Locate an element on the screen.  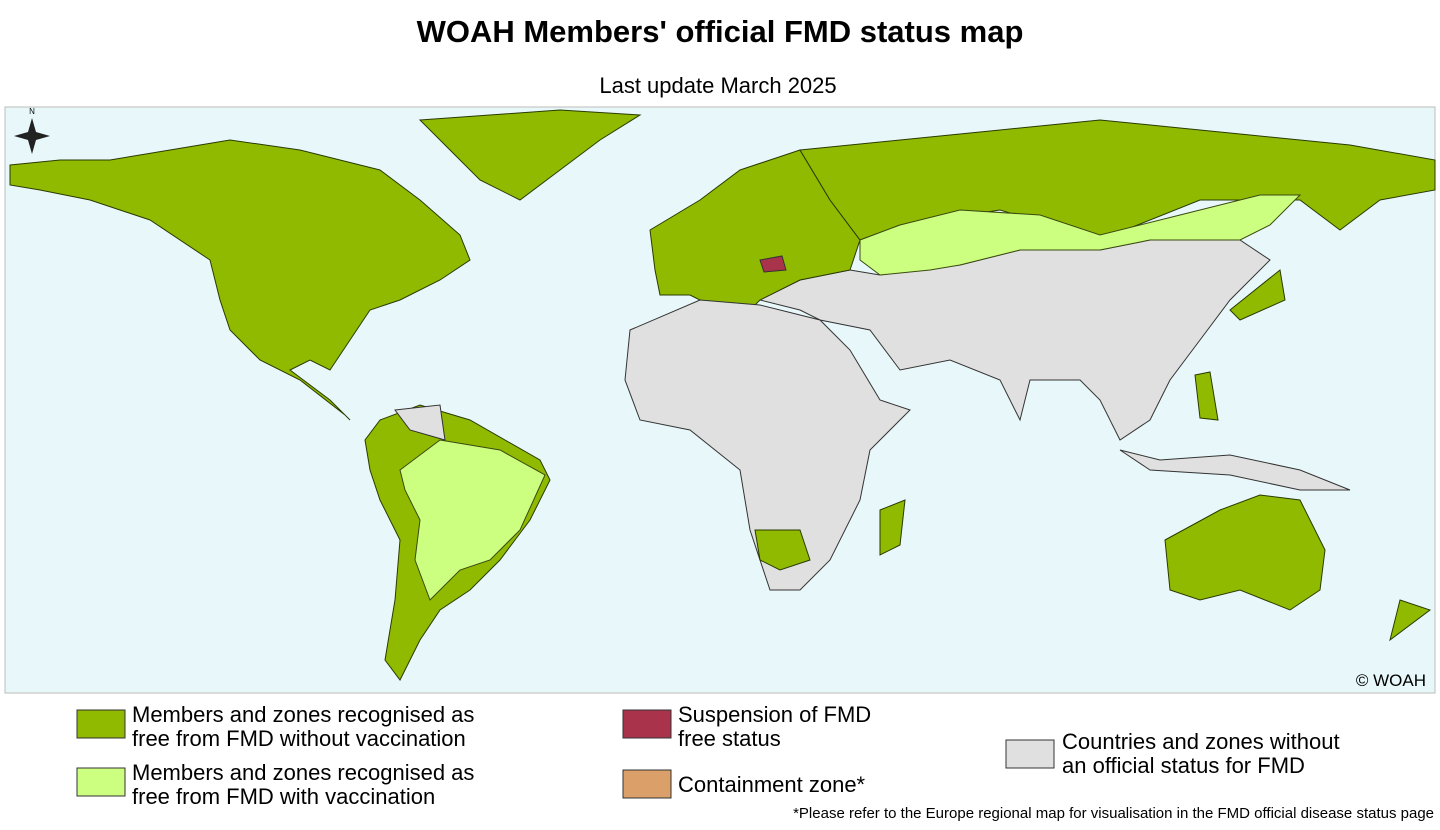
compass-label: N is located at coordinates (32, 111).